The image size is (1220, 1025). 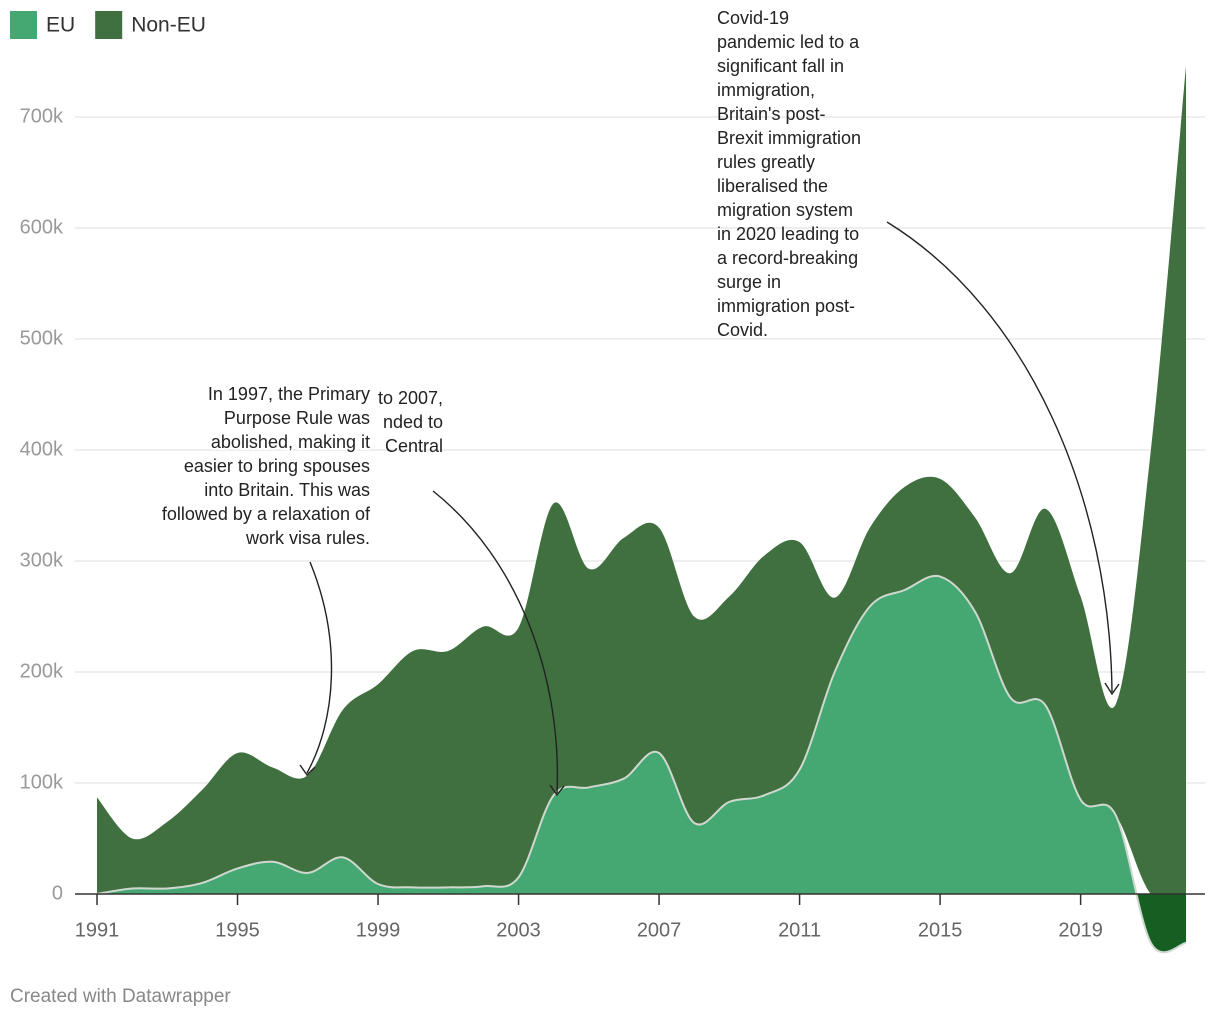 What do you see at coordinates (753, 18) in the screenshot?
I see `annotation-text: Covid-19` at bounding box center [753, 18].